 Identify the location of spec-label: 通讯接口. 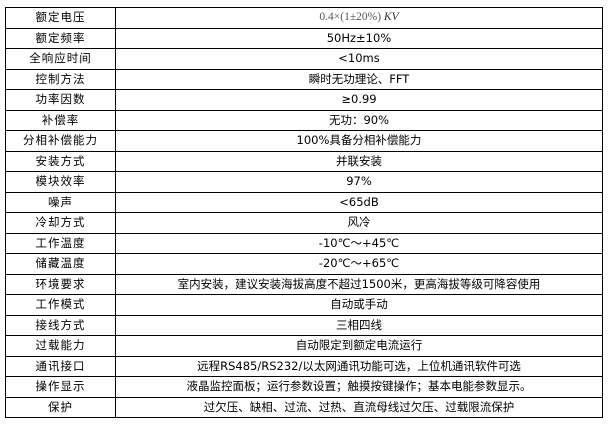
(60, 366).